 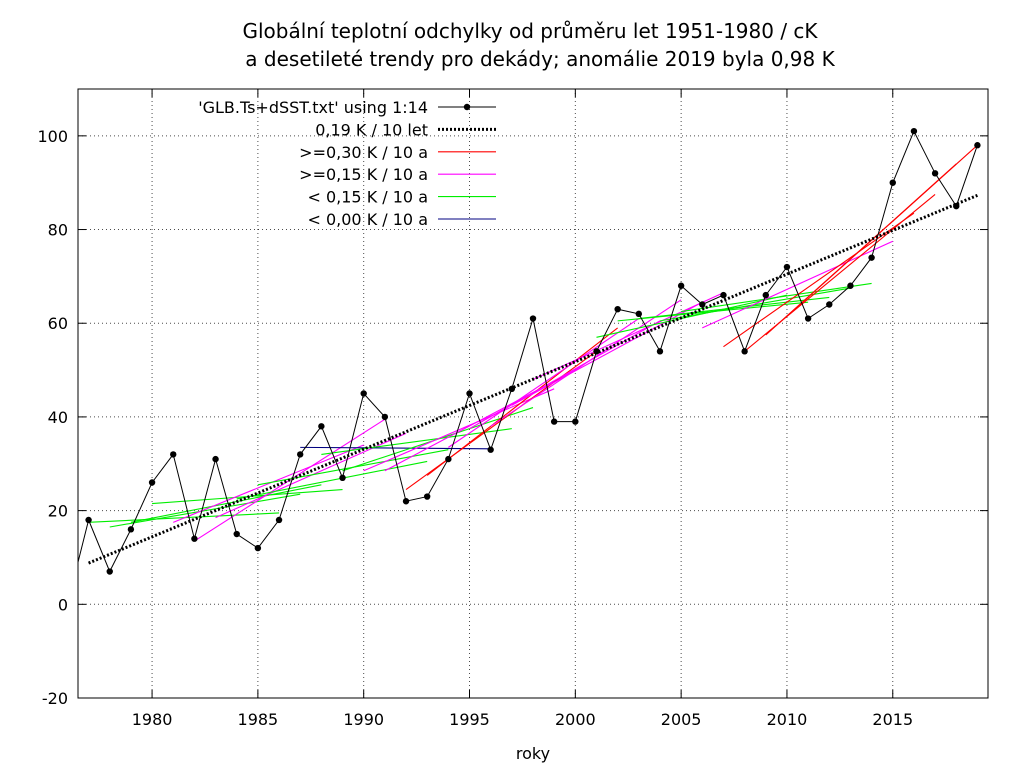 What do you see at coordinates (313, 107) in the screenshot?
I see `legend-label: 'GLB.Ts+dSST.txt' using 1:14` at bounding box center [313, 107].